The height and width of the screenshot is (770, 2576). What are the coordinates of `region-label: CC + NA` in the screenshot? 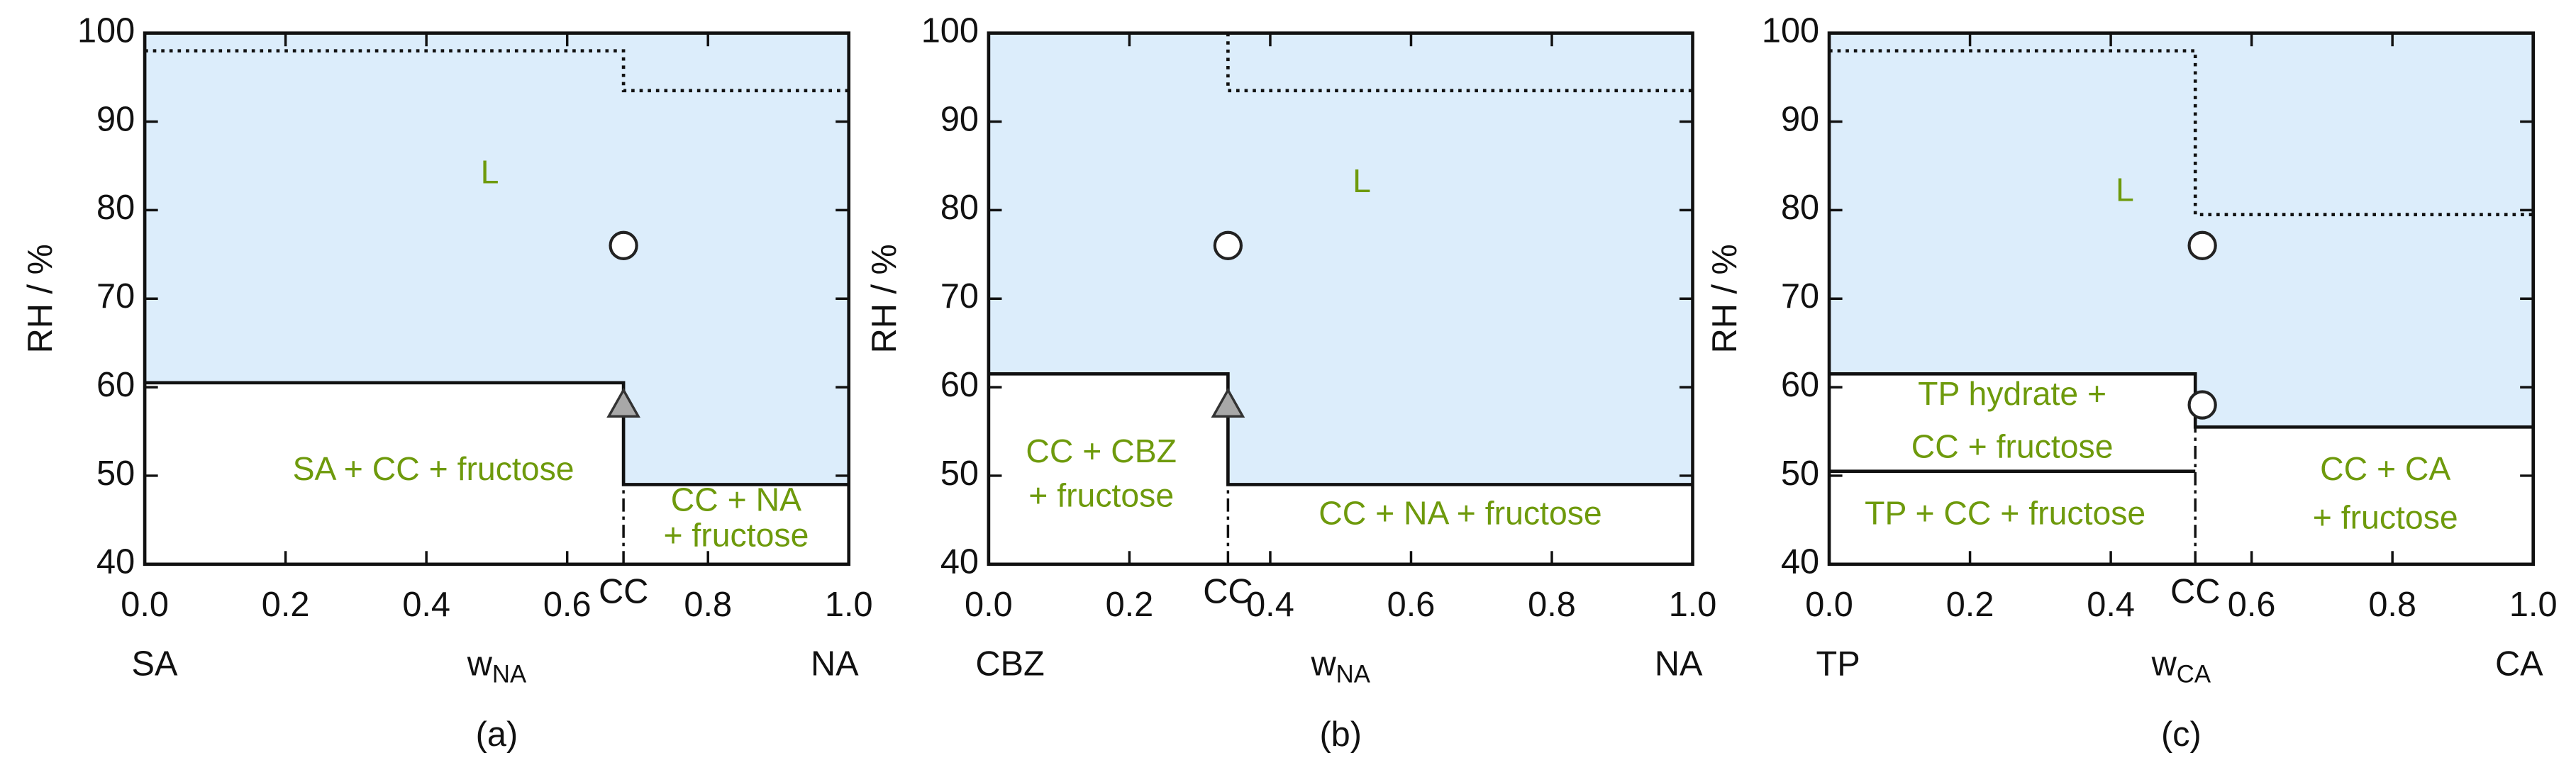 It's located at (736, 499).